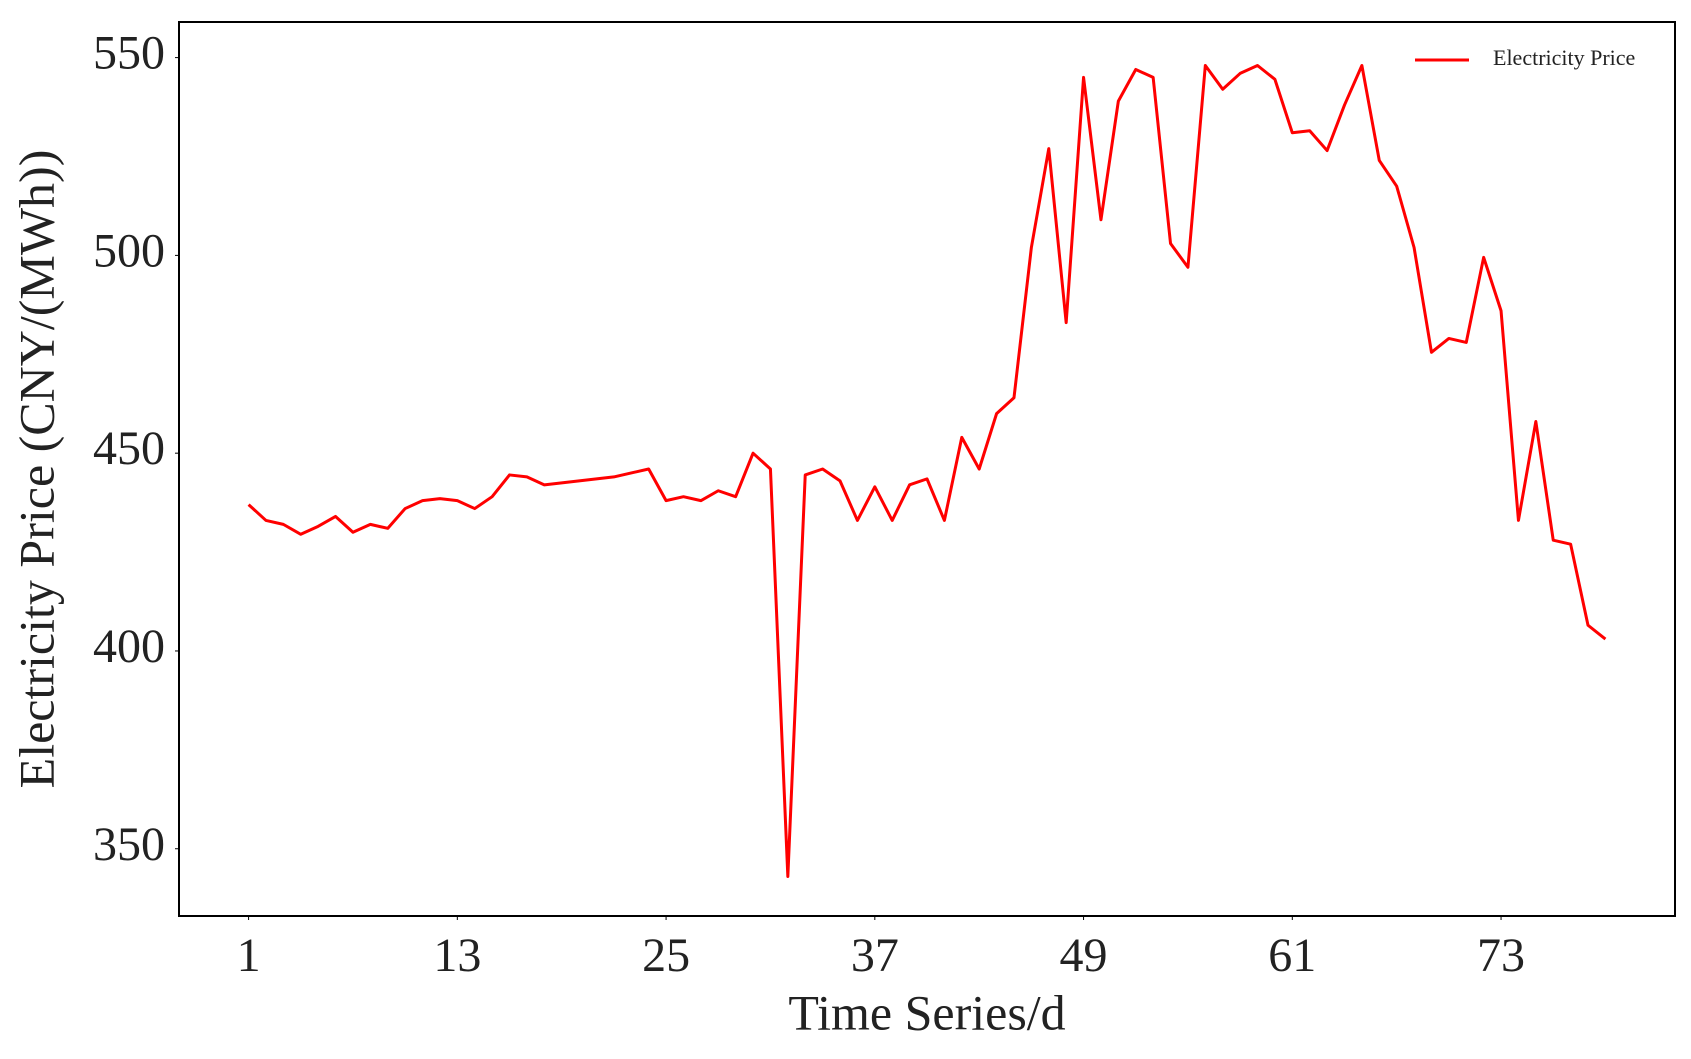 The height and width of the screenshot is (1059, 1691). Describe the element at coordinates (129, 250) in the screenshot. I see `y-tick-label: 500` at that location.